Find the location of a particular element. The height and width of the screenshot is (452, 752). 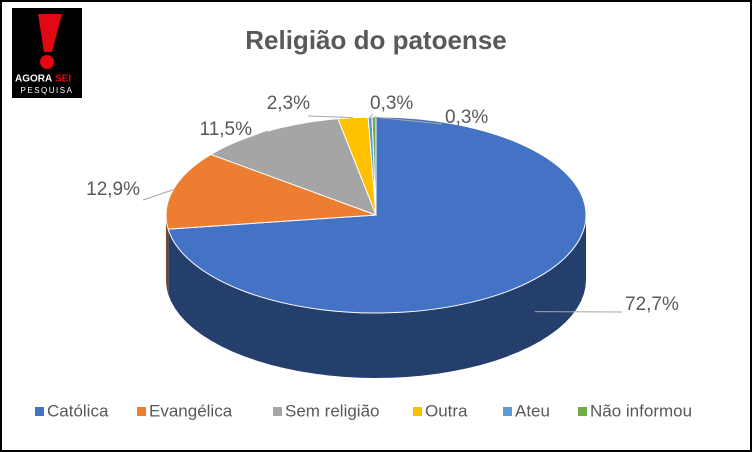

data-label: 12,9% is located at coordinates (113, 189).